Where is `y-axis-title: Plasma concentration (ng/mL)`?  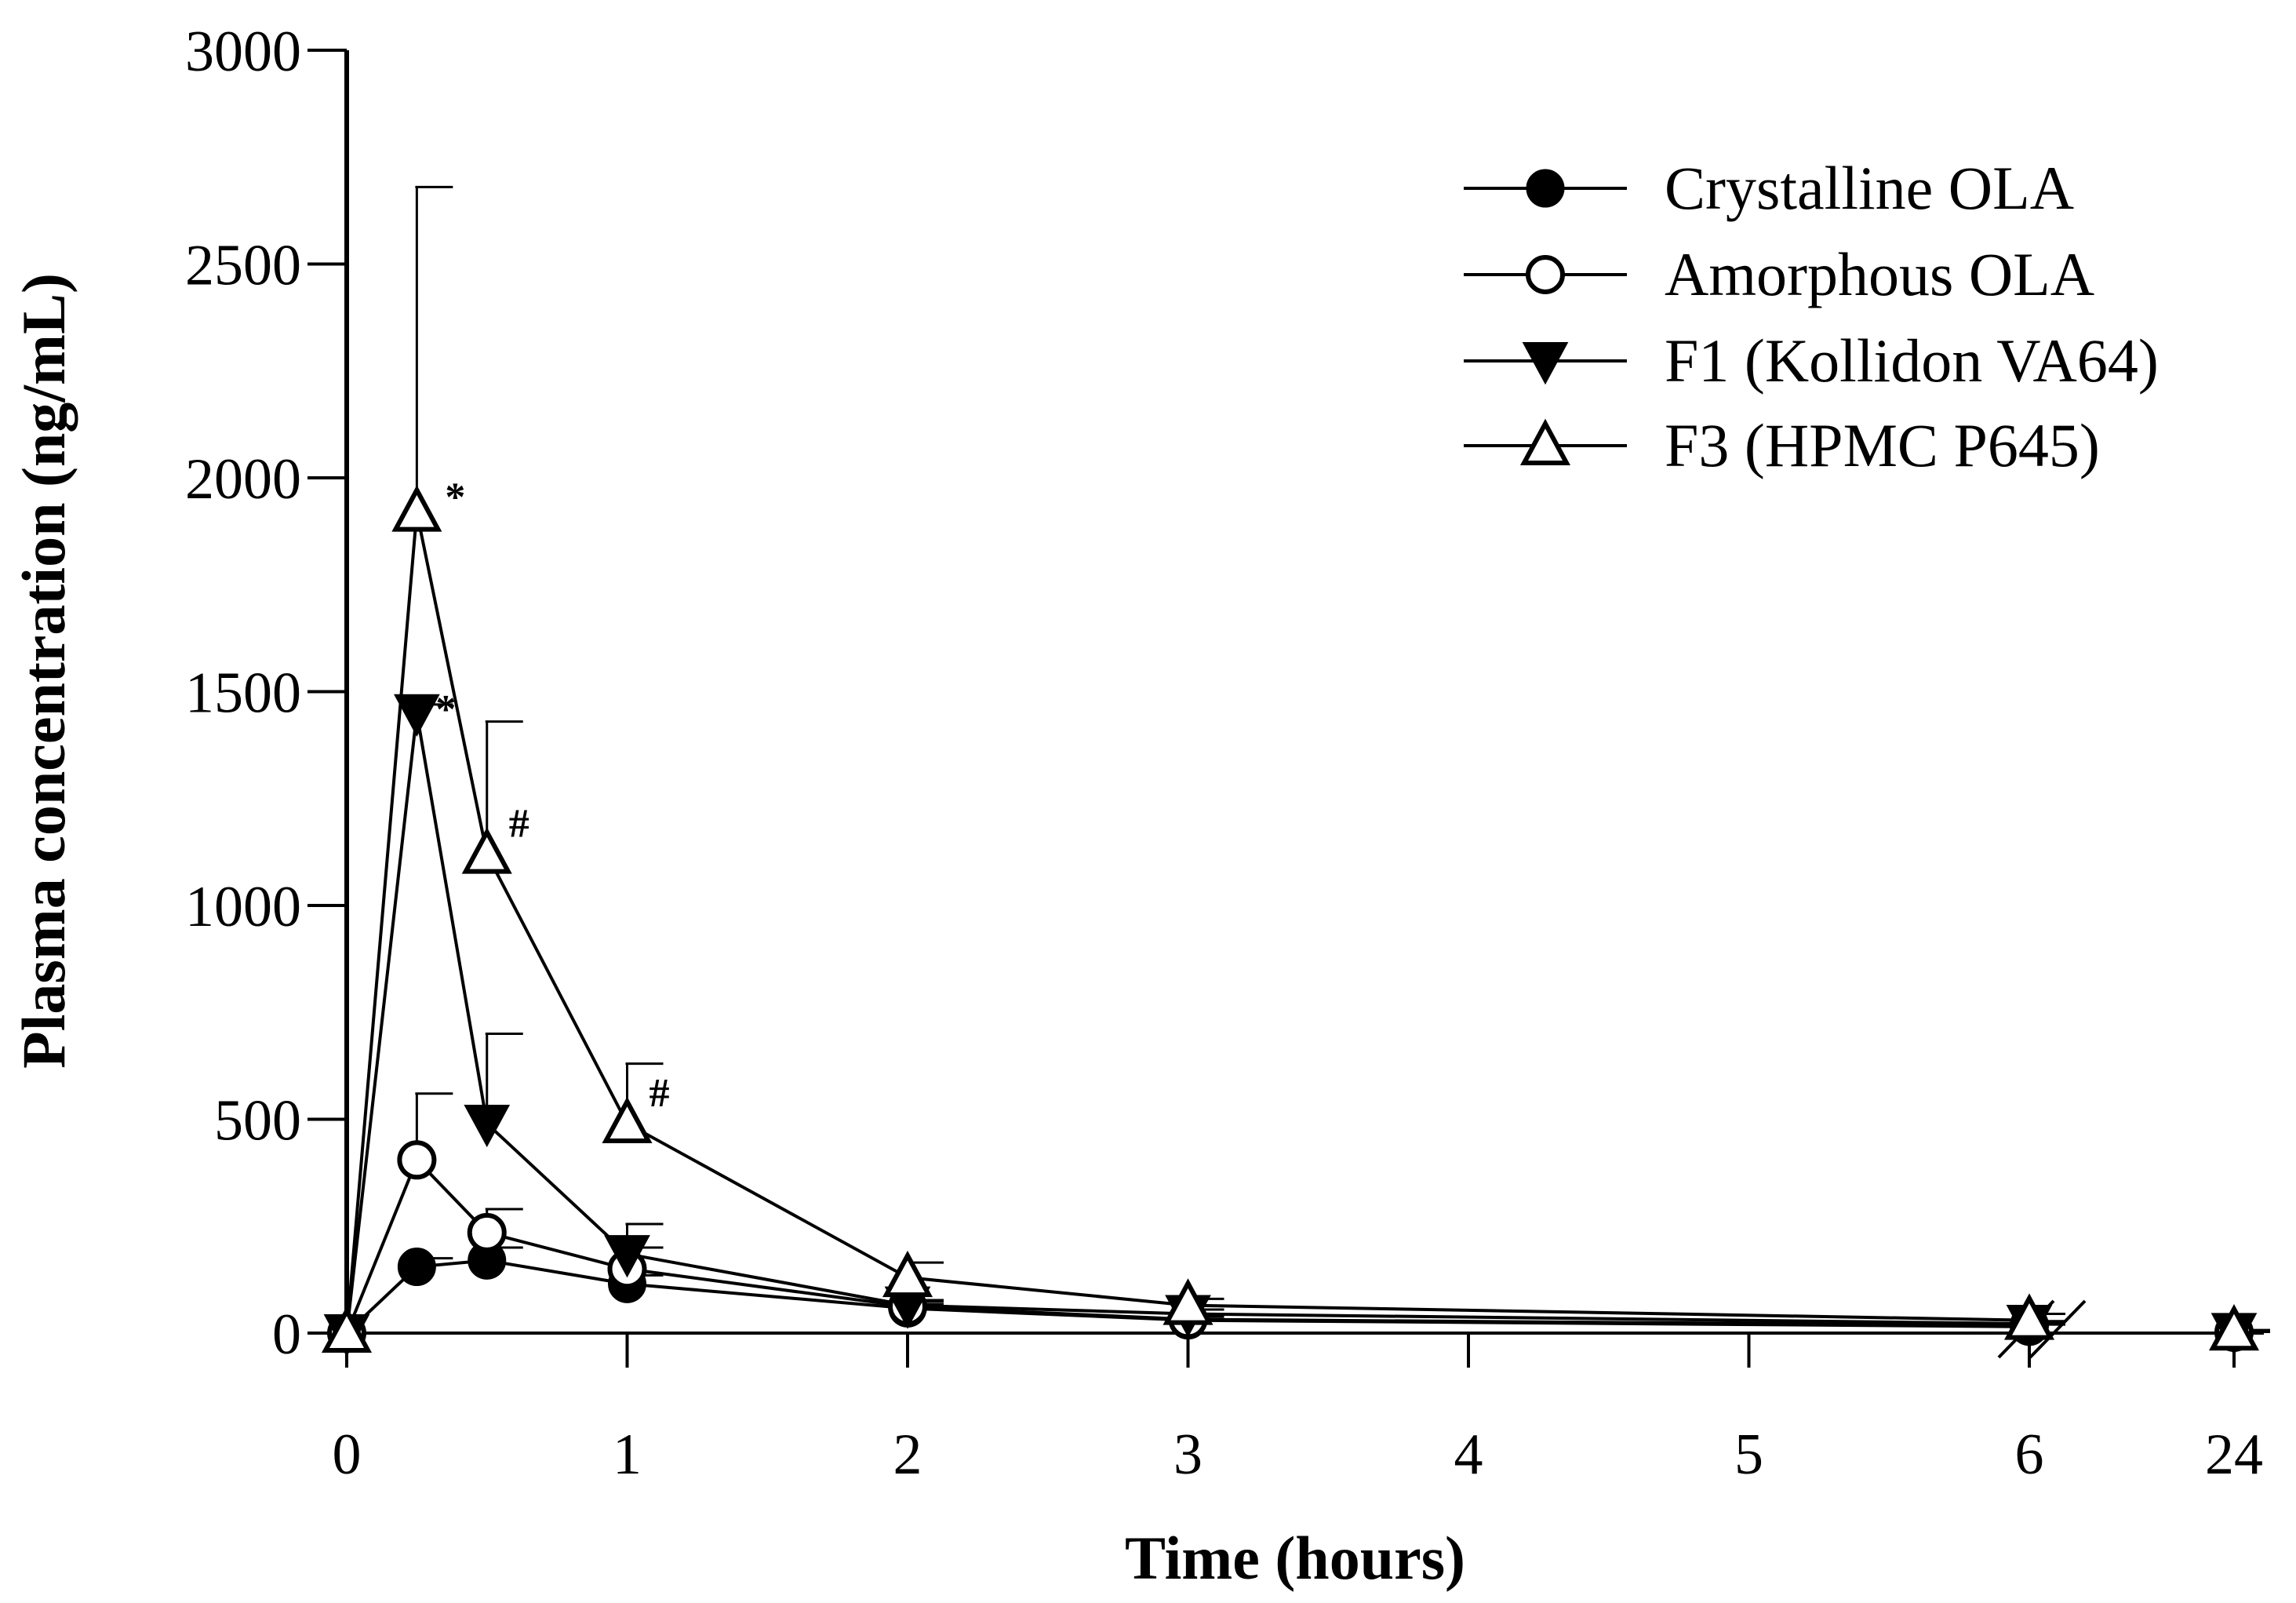
y-axis-title: Plasma concentration (ng/mL) is located at coordinates (43, 671).